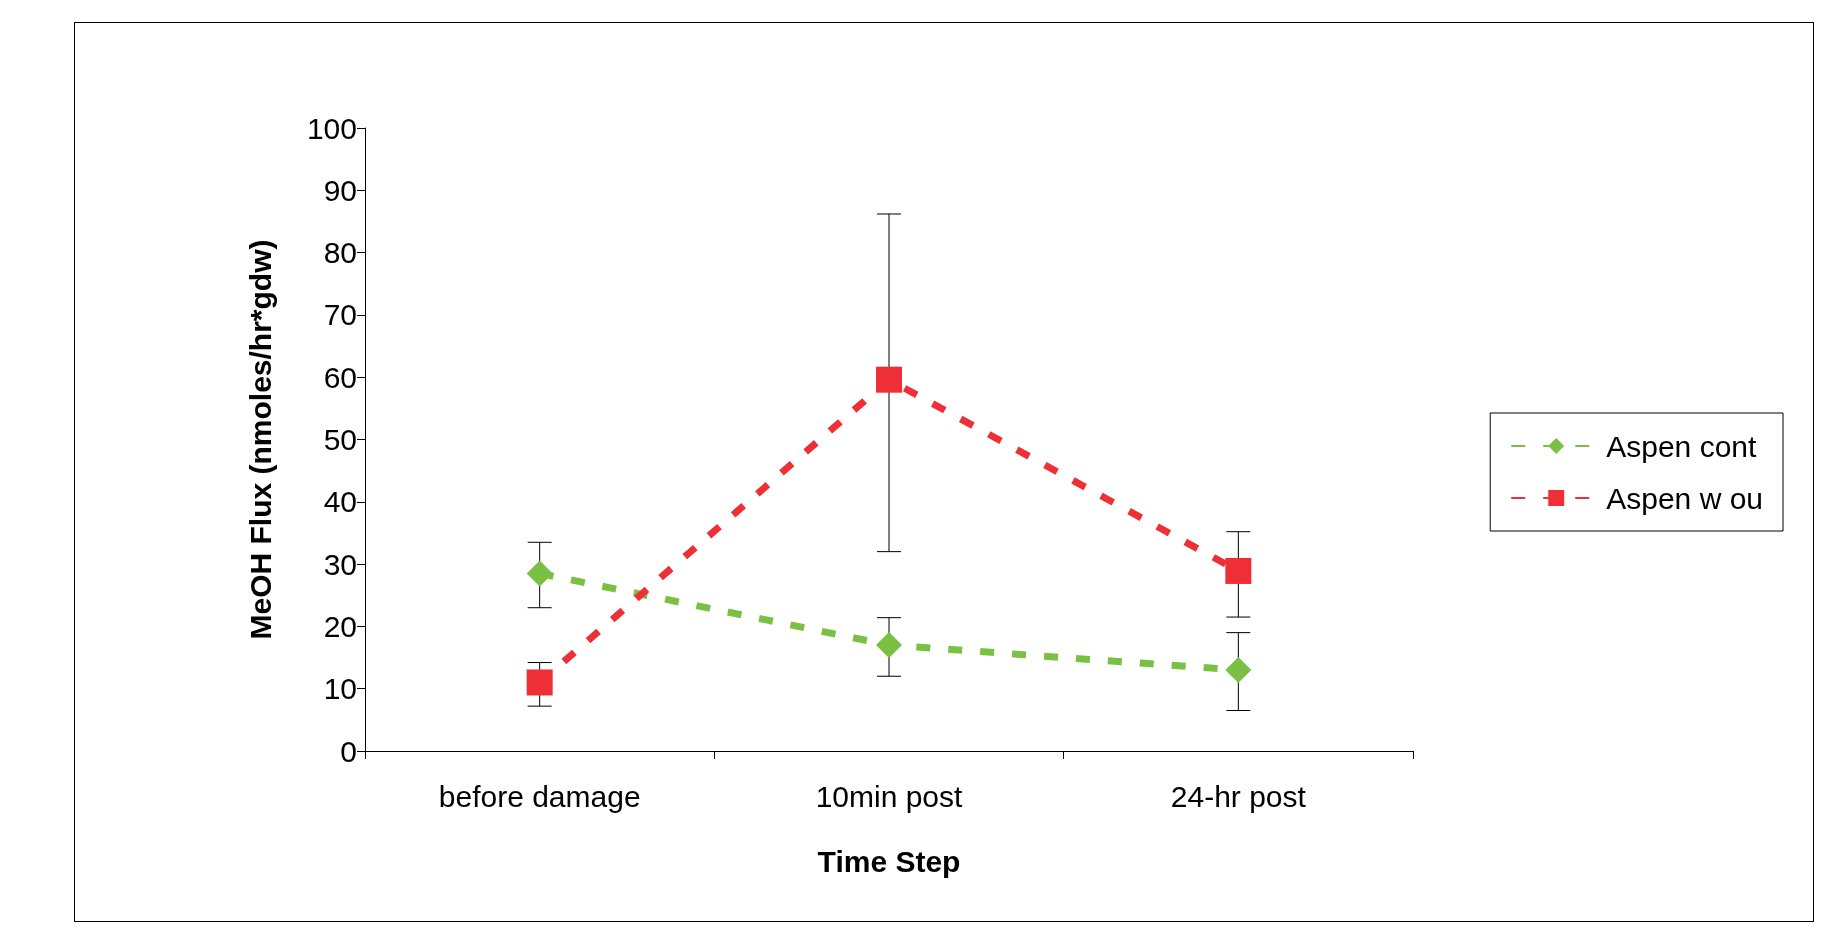 The image size is (1827, 930). Describe the element at coordinates (539, 796) in the screenshot. I see `x-tick-label: before damage` at that location.